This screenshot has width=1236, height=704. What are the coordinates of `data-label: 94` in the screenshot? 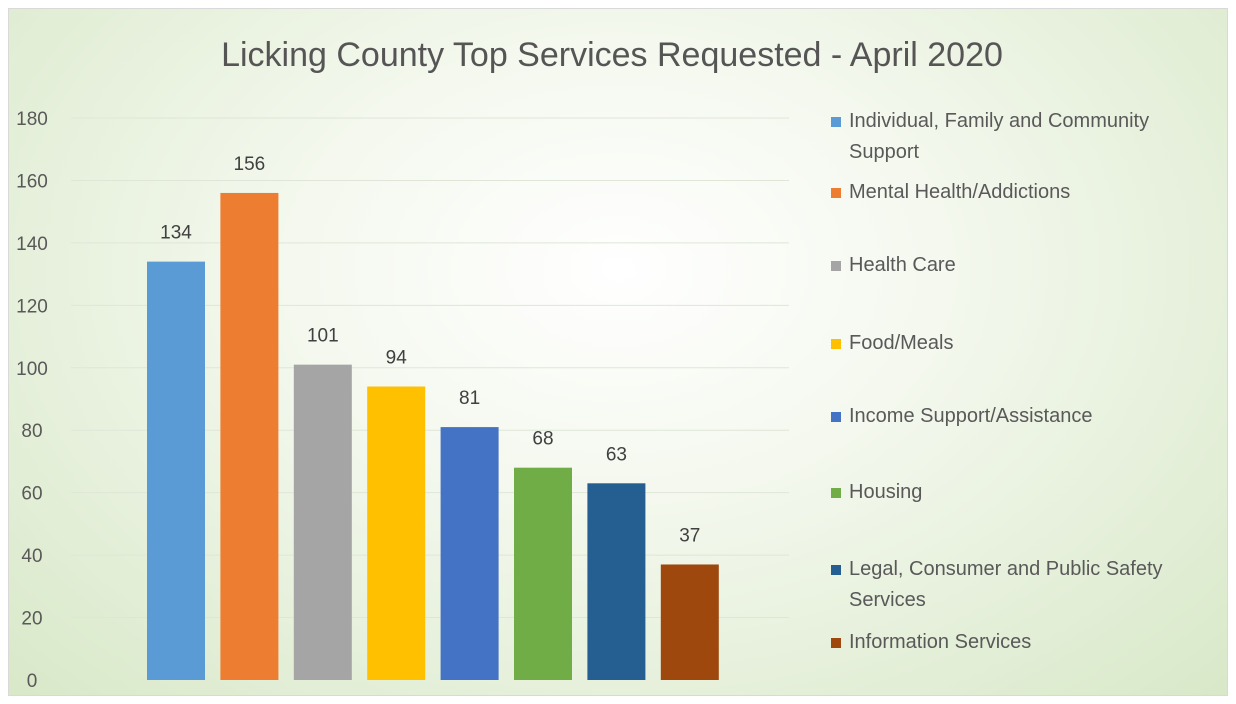 It's located at (397, 358).